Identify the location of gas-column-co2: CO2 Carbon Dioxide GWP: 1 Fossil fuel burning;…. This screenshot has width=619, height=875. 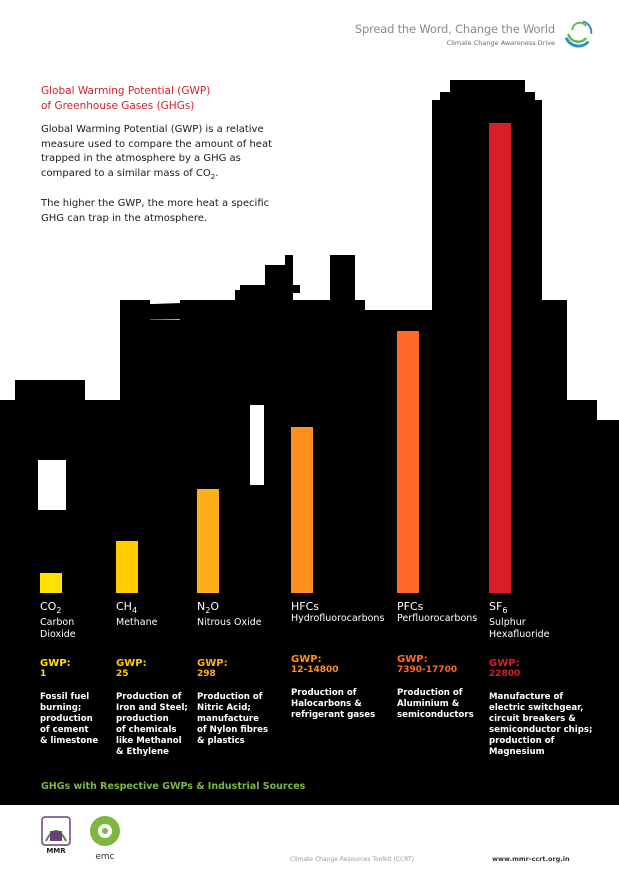
(85, 673).